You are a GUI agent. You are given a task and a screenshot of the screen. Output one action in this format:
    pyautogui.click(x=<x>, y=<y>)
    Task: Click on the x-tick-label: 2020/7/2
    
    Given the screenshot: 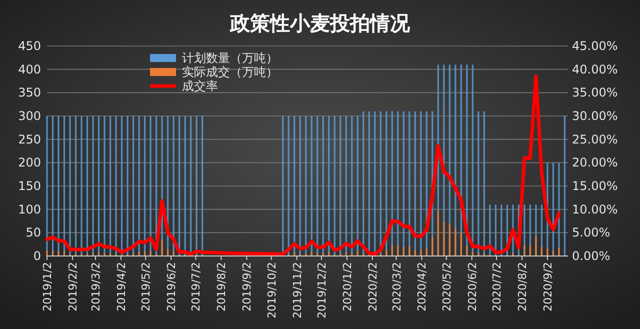 What is the action you would take?
    pyautogui.click(x=497, y=287)
    